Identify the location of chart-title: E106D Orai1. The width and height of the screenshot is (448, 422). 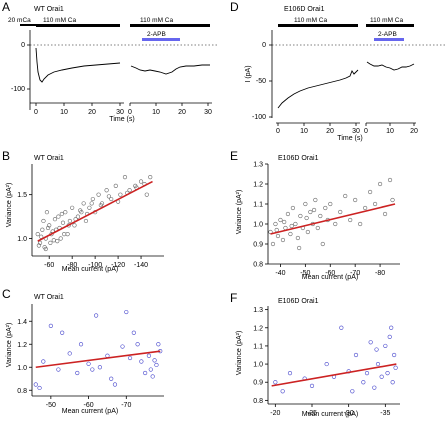
(298, 158).